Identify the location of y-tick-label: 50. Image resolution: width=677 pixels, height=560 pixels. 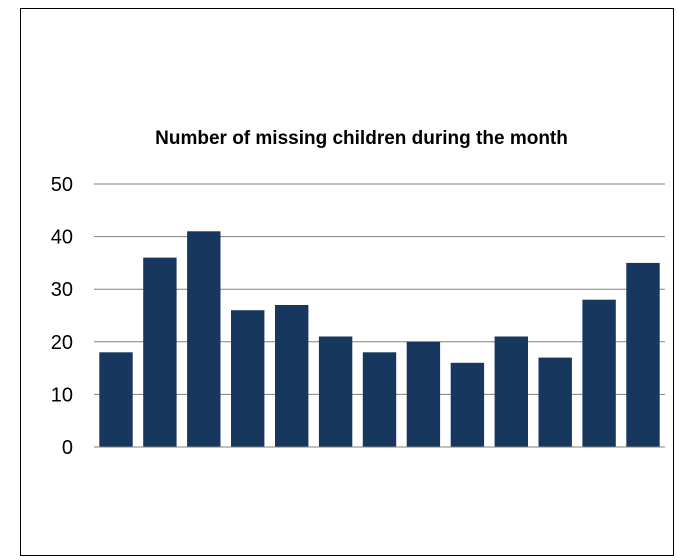
(62, 185).